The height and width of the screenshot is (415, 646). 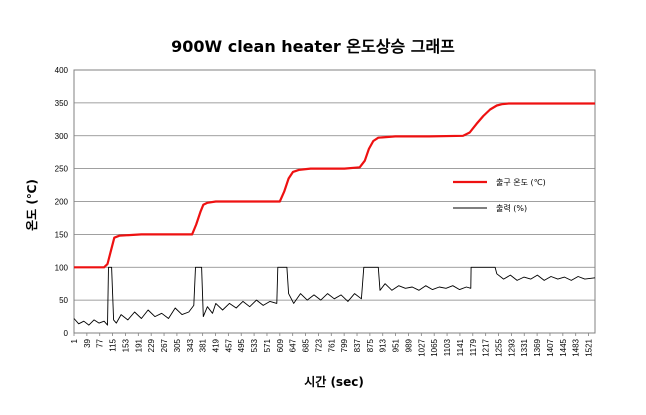 I want to click on x-tick-label: 571, so click(x=267, y=345).